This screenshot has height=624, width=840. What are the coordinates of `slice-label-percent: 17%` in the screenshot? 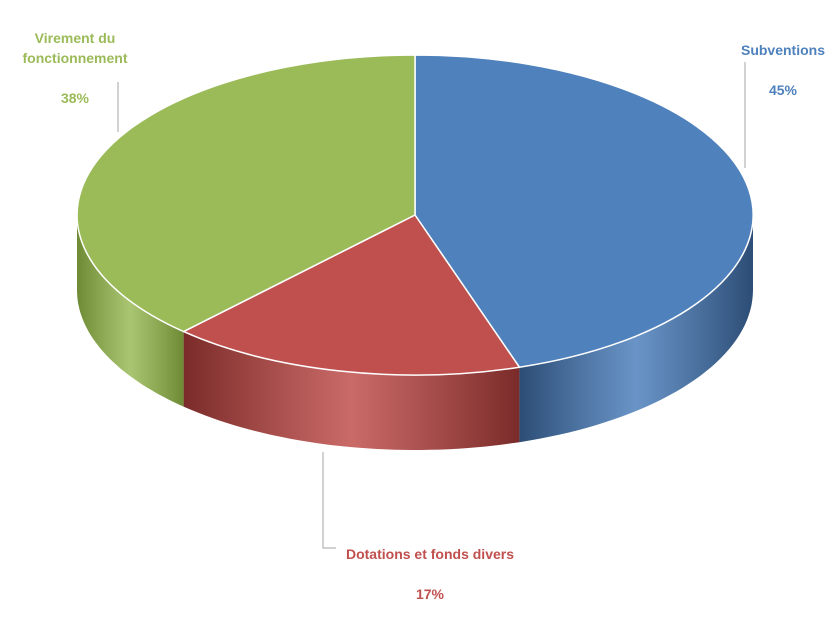 It's located at (430, 594).